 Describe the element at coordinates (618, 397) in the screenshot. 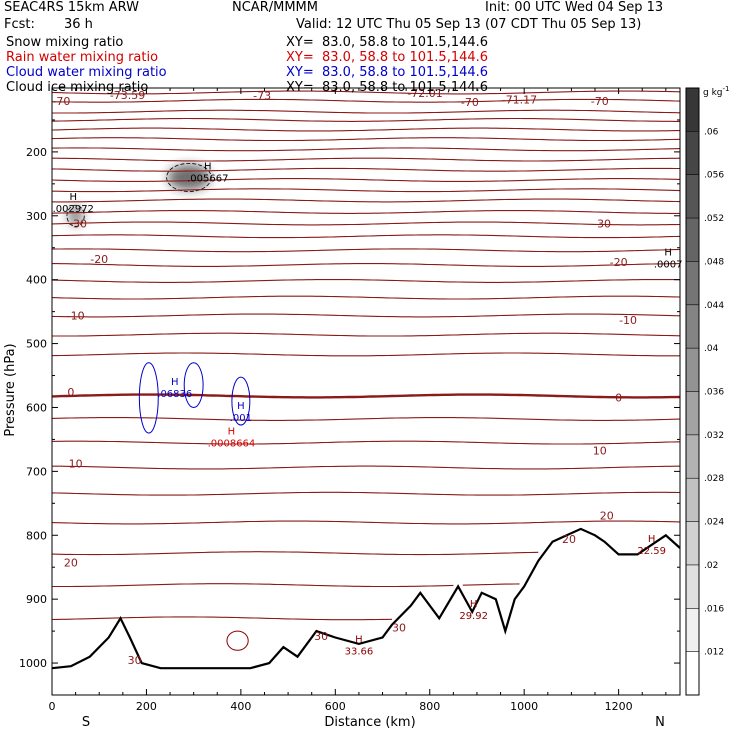

I see `contour-label-14: 0` at that location.